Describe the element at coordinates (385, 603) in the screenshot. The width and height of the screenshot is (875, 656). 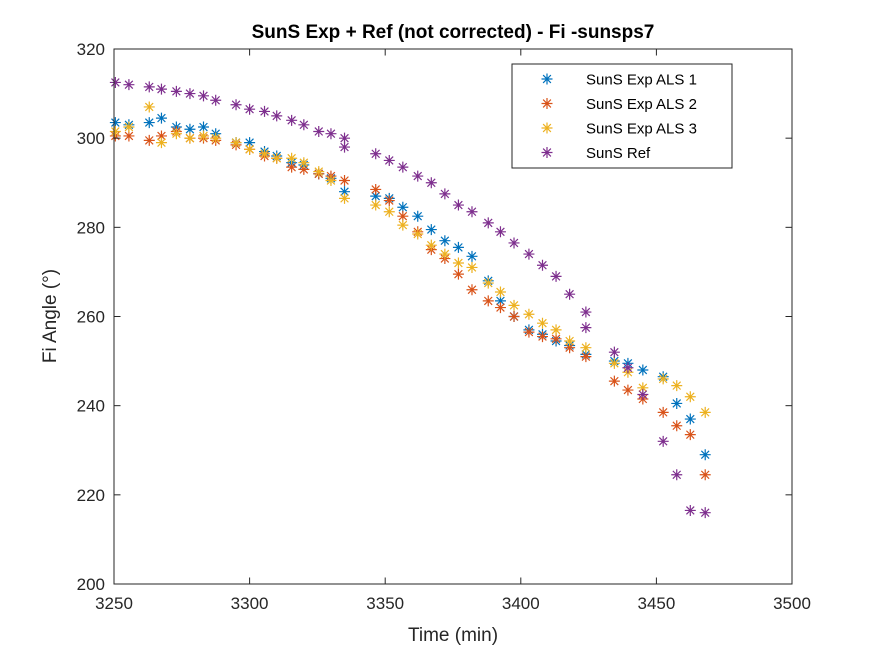
I see `x-tick-label: 3350` at that location.